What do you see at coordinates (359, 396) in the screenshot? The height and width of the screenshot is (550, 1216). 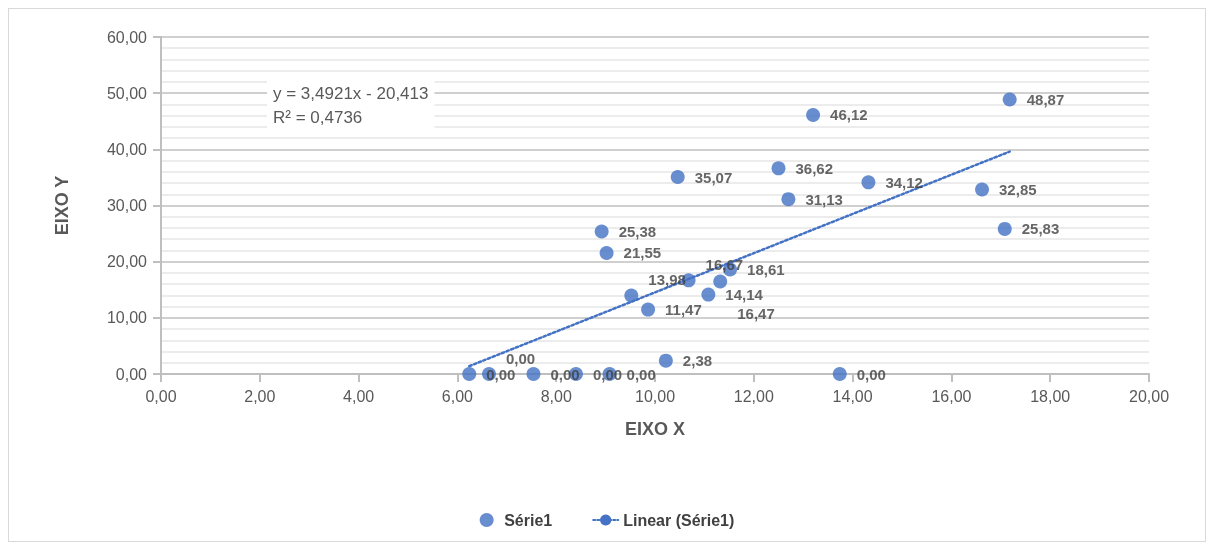 I see `x-tick-label: 4,00` at bounding box center [359, 396].